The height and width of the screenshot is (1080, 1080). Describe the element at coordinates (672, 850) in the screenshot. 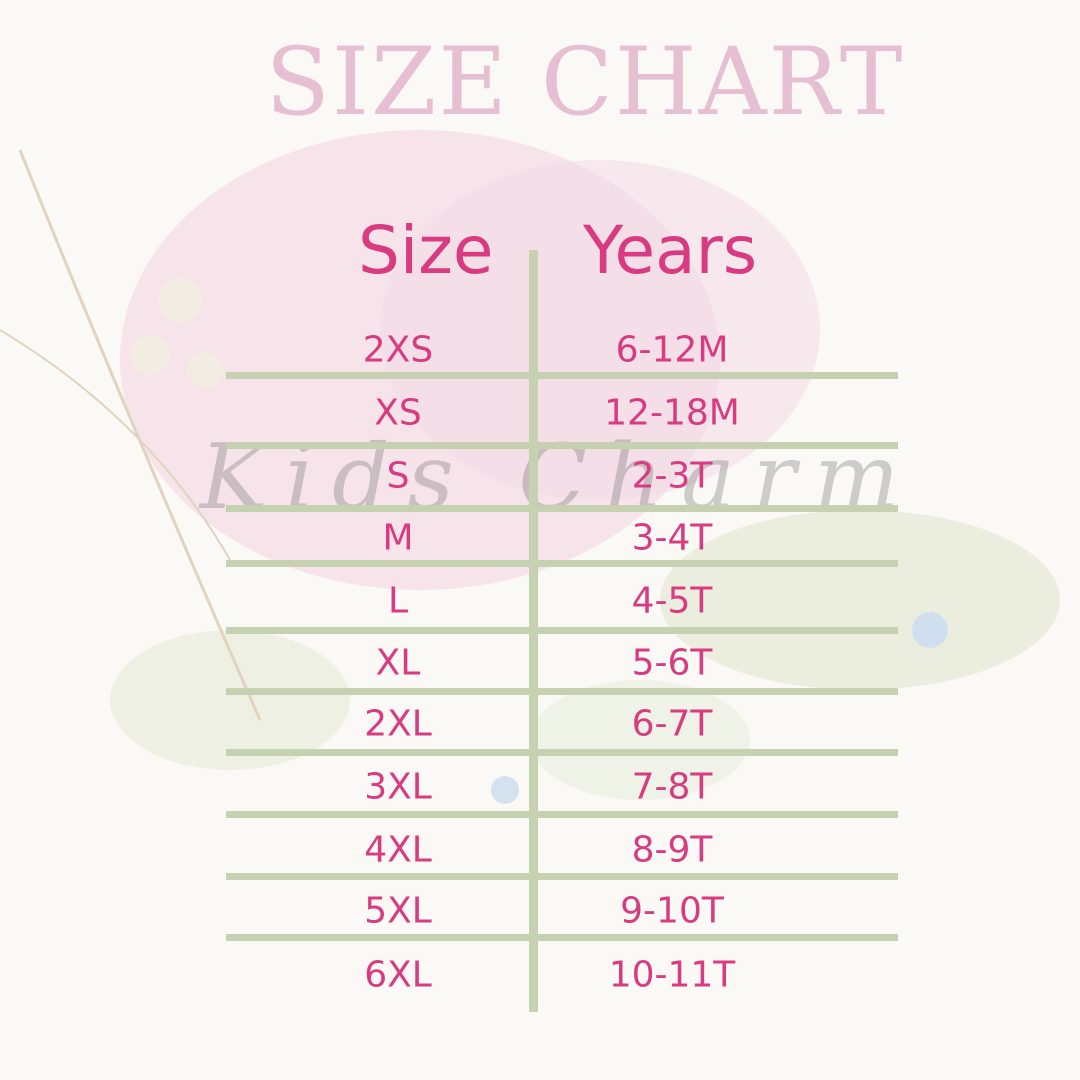

I see `years-cell: 8-9T` at that location.